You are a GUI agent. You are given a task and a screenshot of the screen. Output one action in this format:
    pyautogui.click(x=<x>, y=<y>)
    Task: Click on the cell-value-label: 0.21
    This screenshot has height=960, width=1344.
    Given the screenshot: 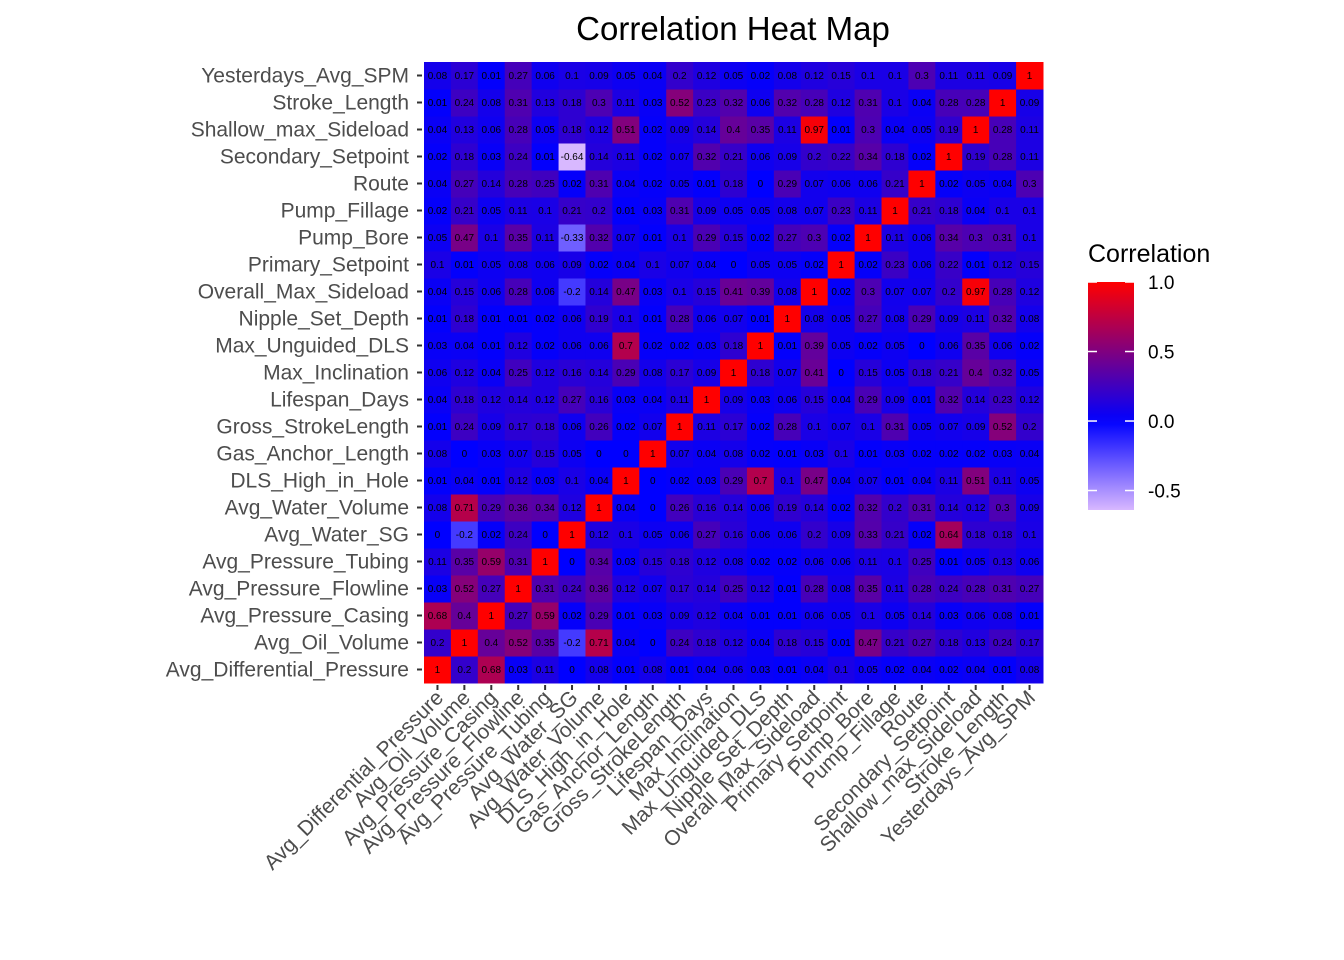 What is the action you would take?
    pyautogui.click(x=572, y=211)
    